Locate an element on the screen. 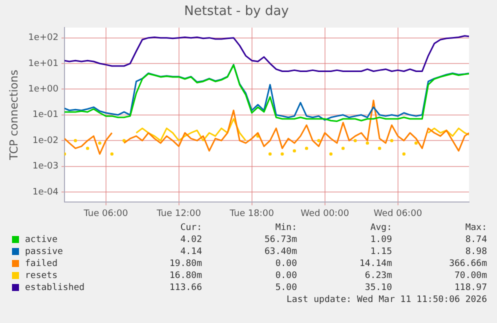 Image resolution: width=497 pixels, height=323 pixels. text: 113.66 is located at coordinates (185, 288).